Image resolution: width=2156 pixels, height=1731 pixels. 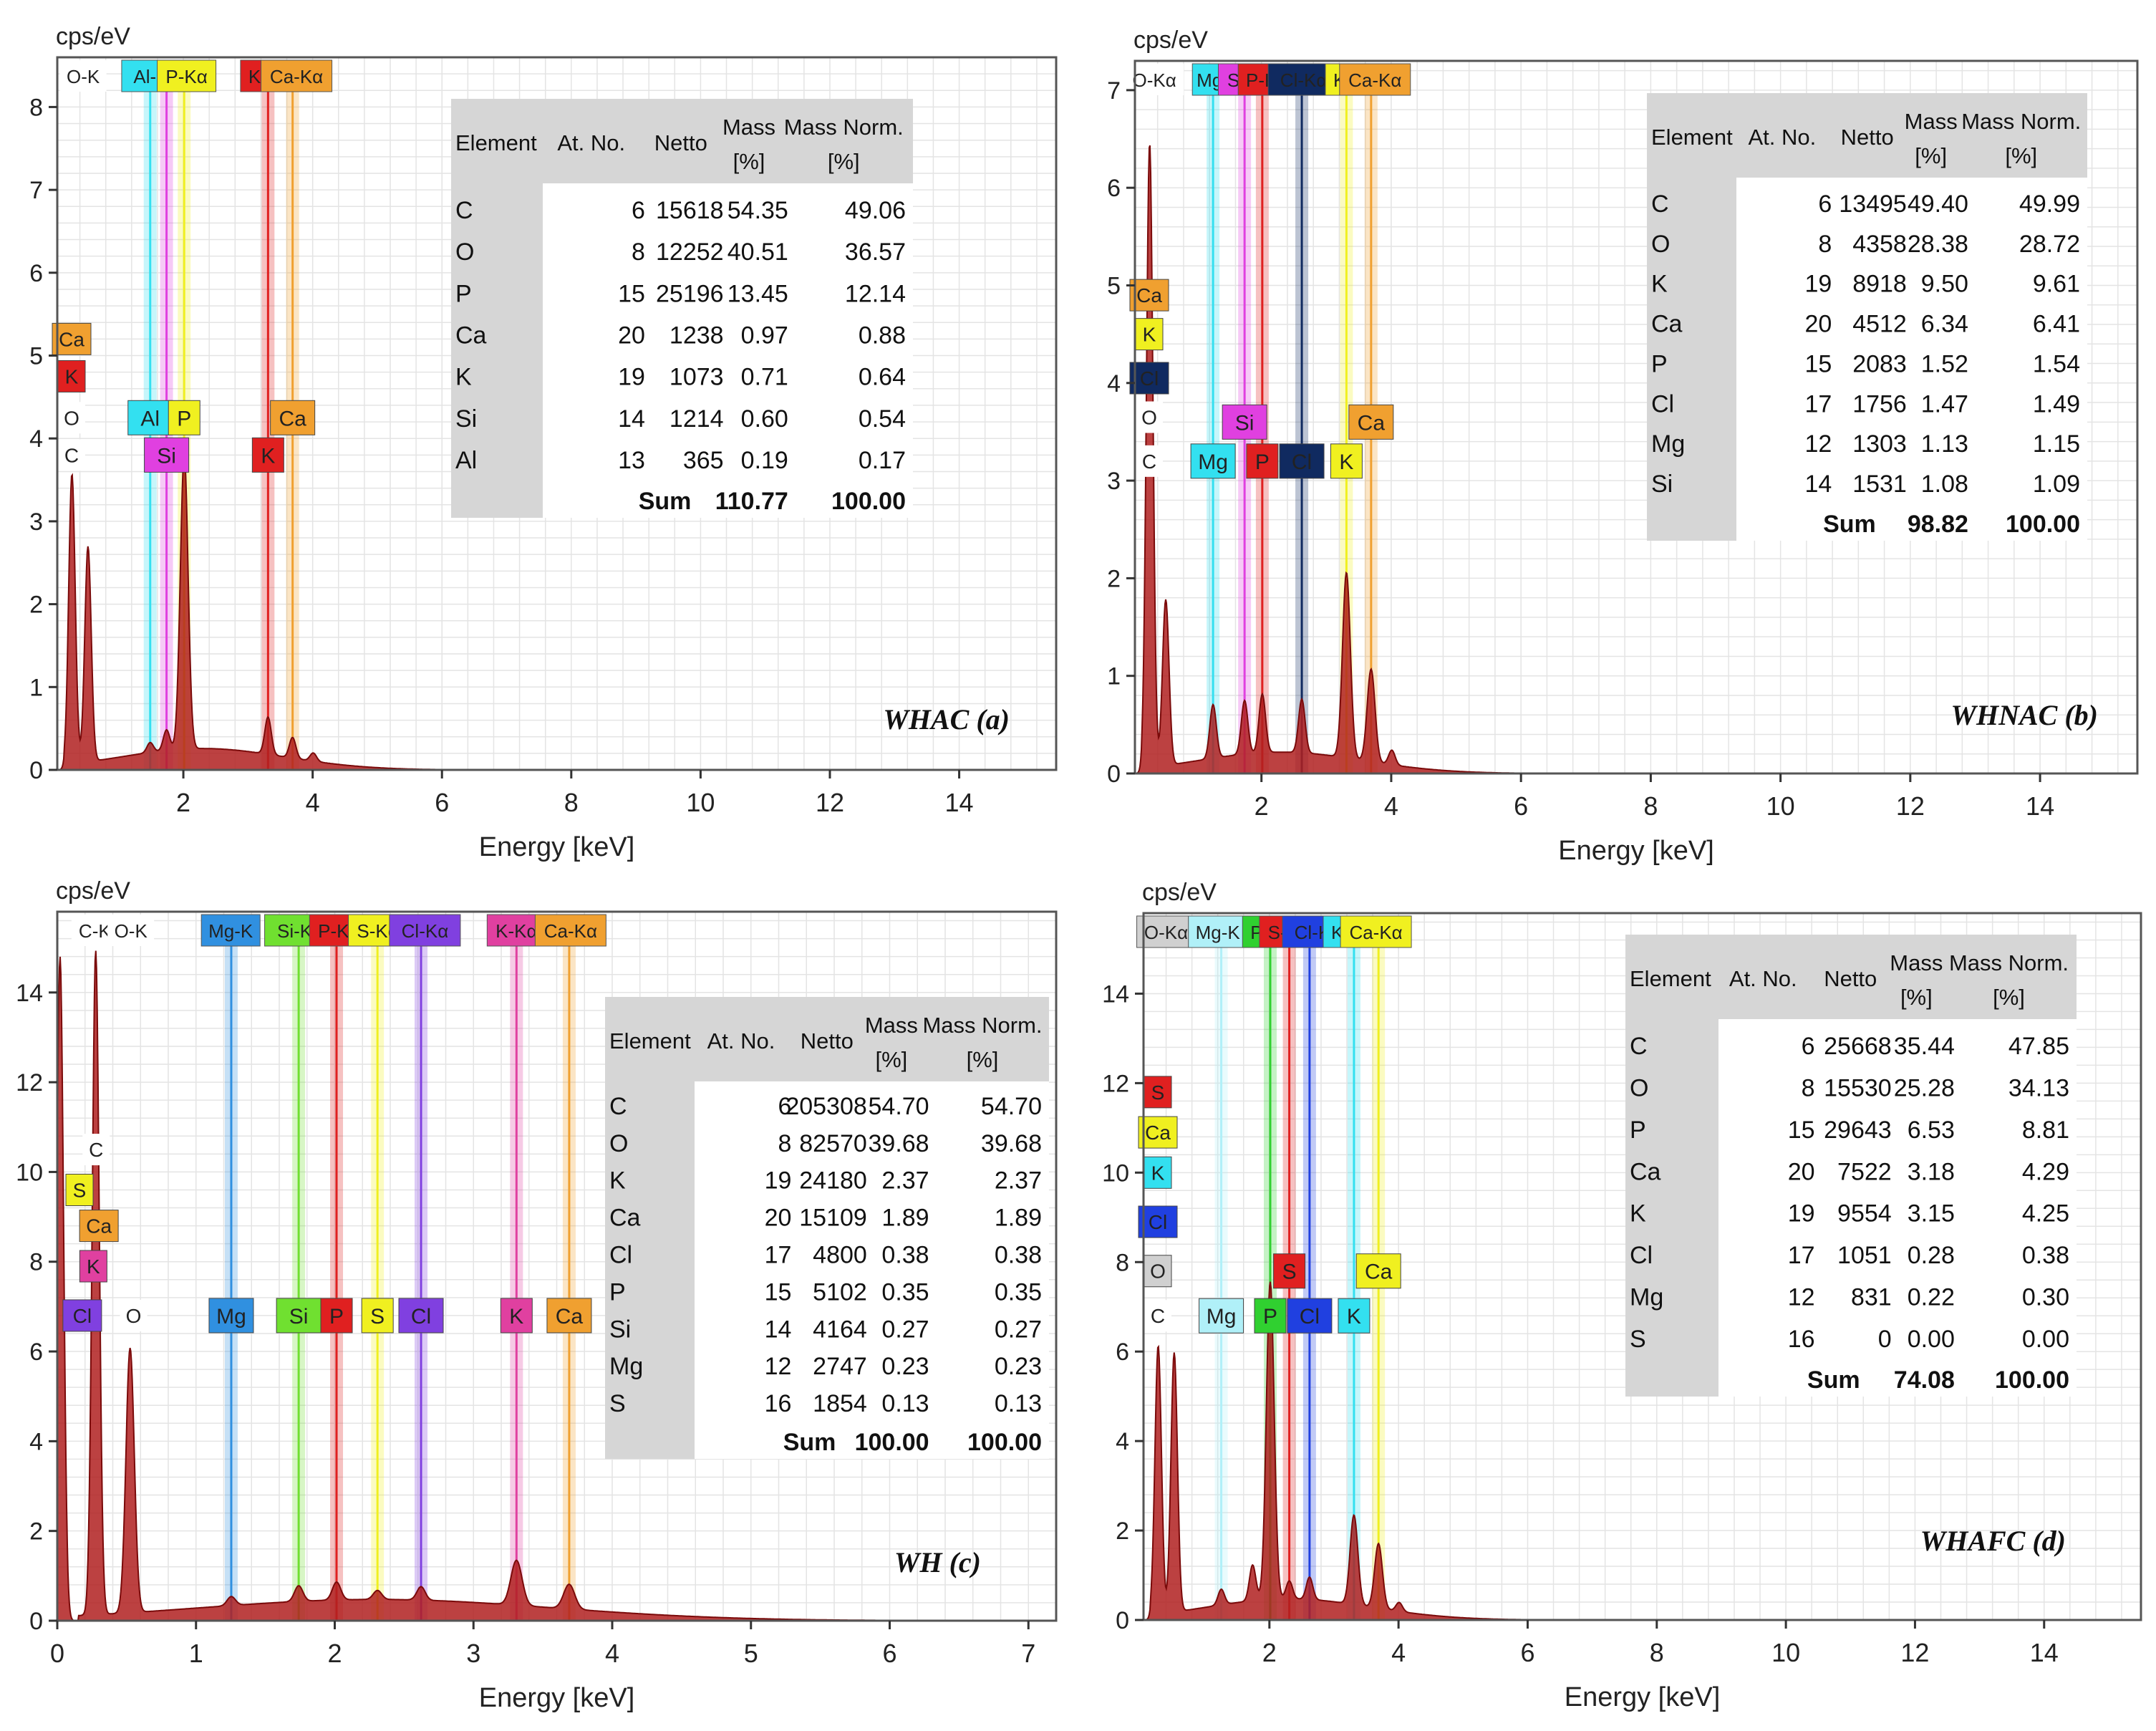 What do you see at coordinates (196, 1653) in the screenshot?
I see `x-tick-label: 1` at bounding box center [196, 1653].